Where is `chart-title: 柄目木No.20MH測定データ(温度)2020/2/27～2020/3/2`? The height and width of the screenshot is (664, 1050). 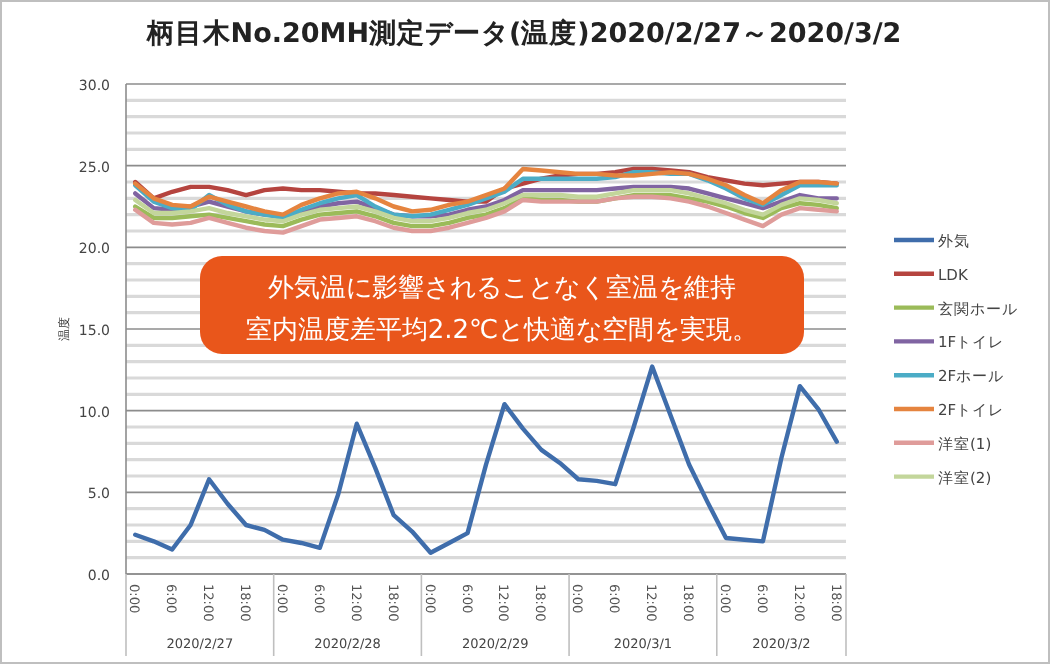
chart-title: 柄目木No.20MH測定データ(温度)2020/2/27～2020/3/2 is located at coordinates (523, 33).